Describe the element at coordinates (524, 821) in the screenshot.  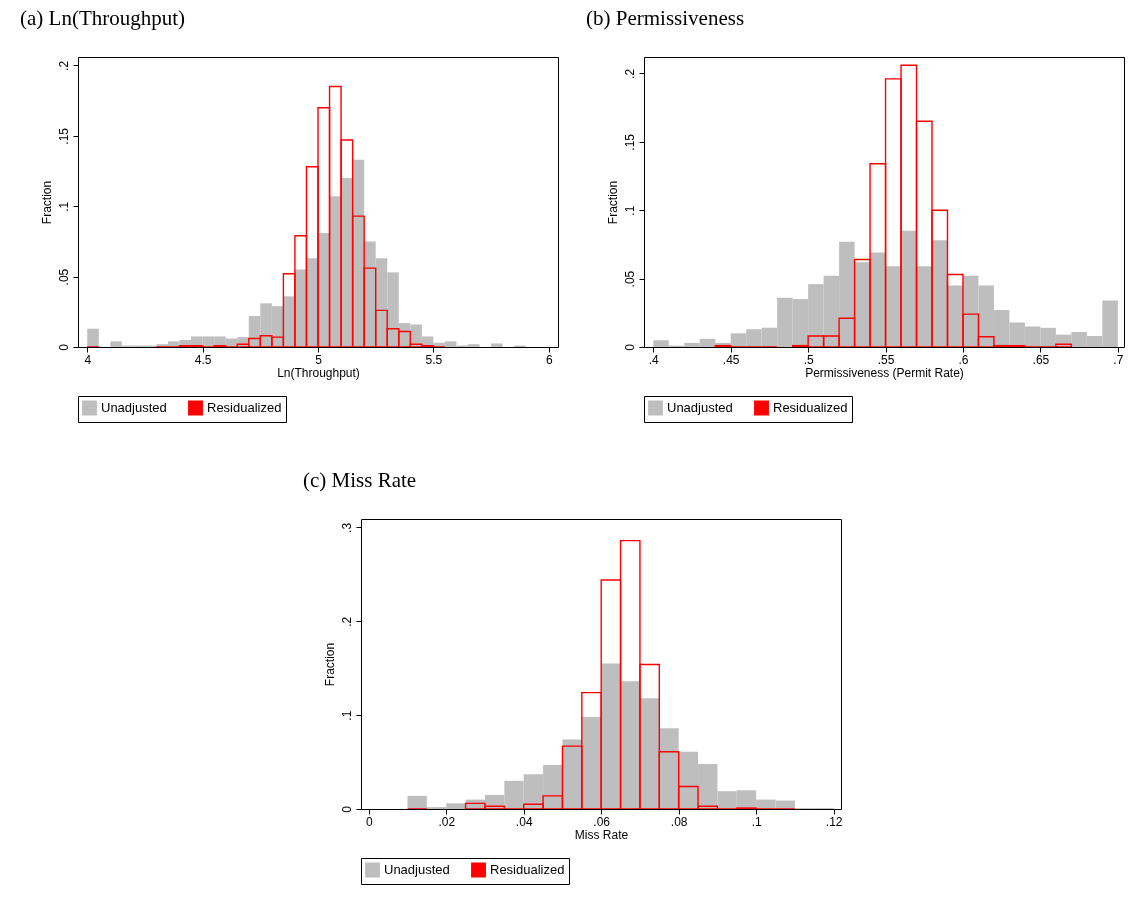
I see `x-tick-label: .04` at that location.